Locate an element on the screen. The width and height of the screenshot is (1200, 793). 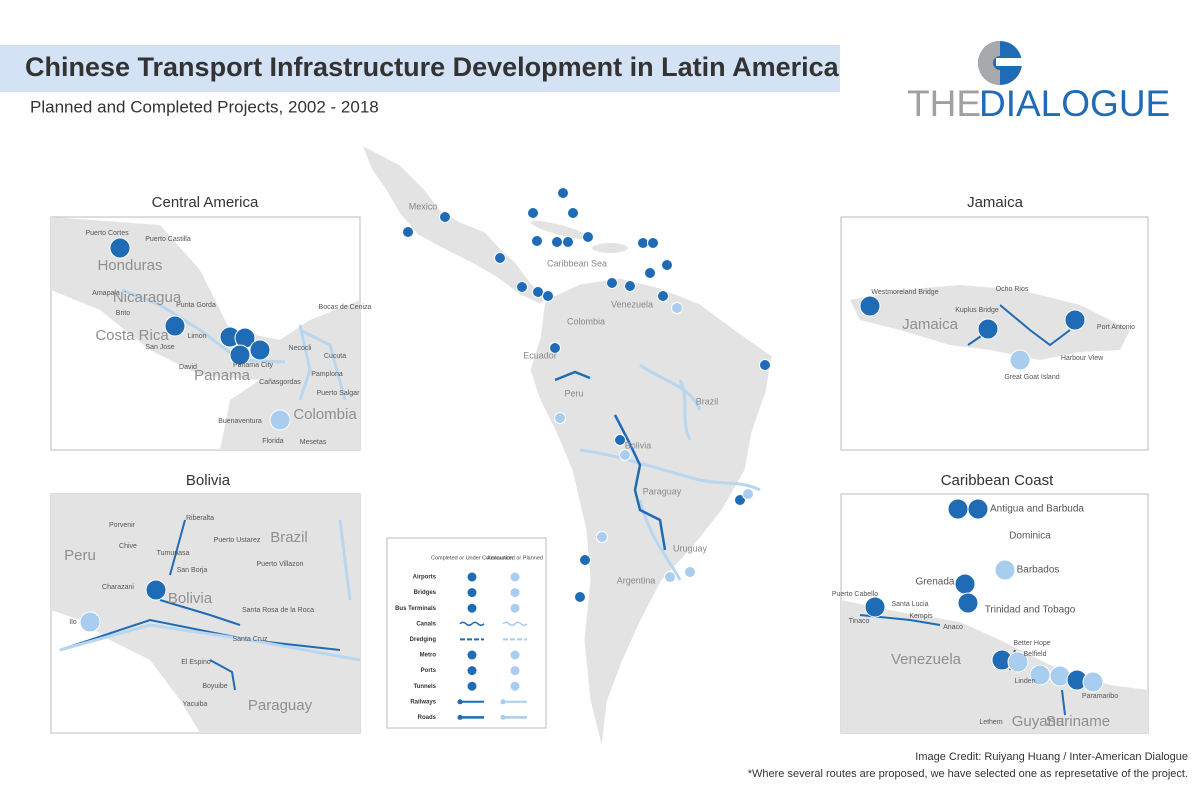
country-label: Colombia is located at coordinates (325, 414).